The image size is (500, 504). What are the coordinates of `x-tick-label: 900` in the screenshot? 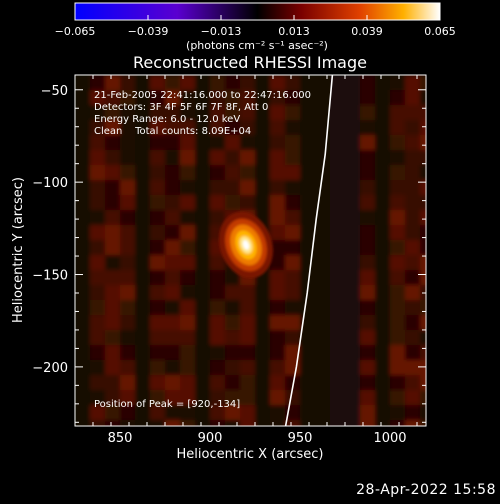 It's located at (210, 438).